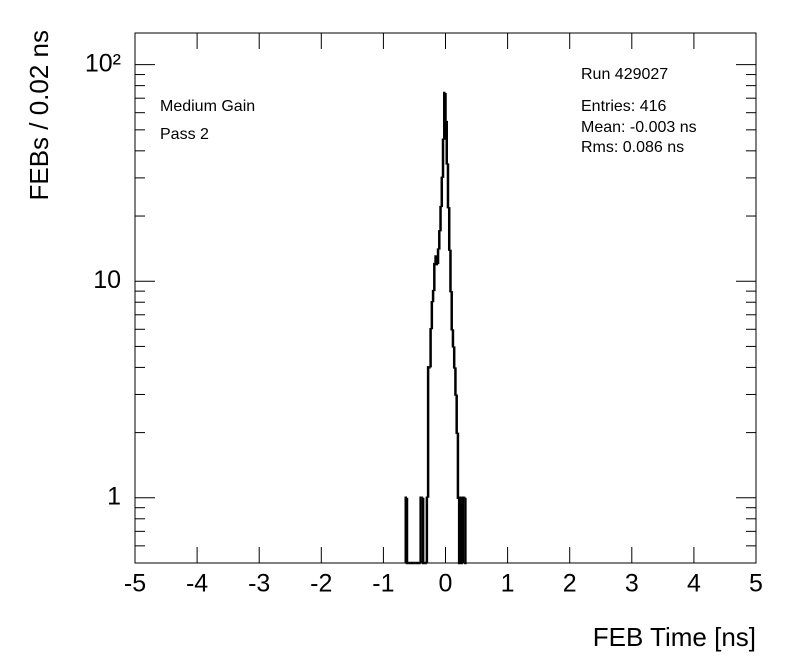 Image resolution: width=796 pixels, height=672 pixels. I want to click on annotation: Entries: 416, so click(623, 106).